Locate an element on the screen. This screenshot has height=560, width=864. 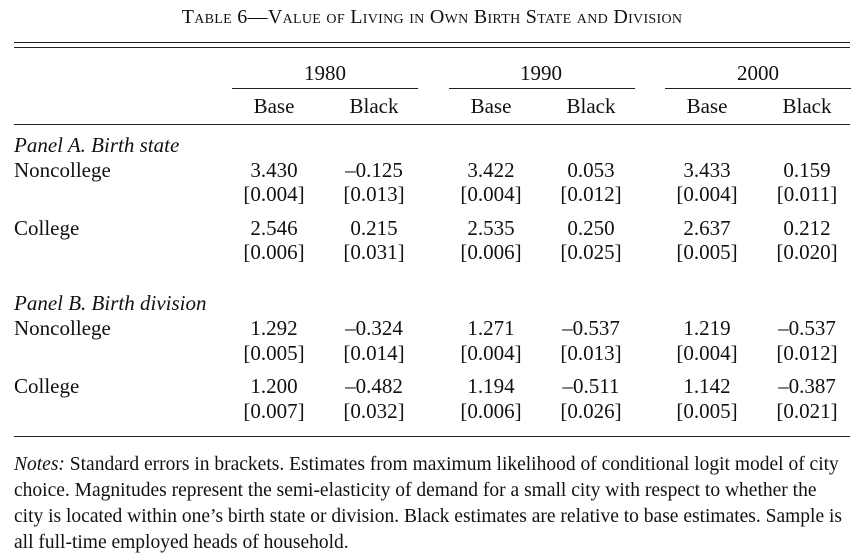
estimate-cell: 2.637 is located at coordinates (707, 228).